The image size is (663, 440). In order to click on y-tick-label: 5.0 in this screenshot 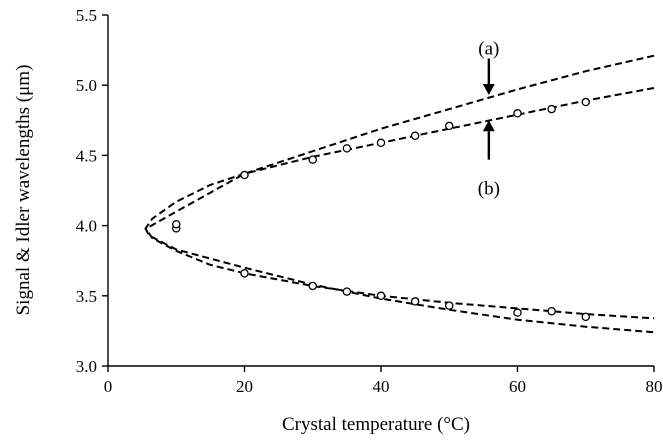, I will do `click(86, 85)`.